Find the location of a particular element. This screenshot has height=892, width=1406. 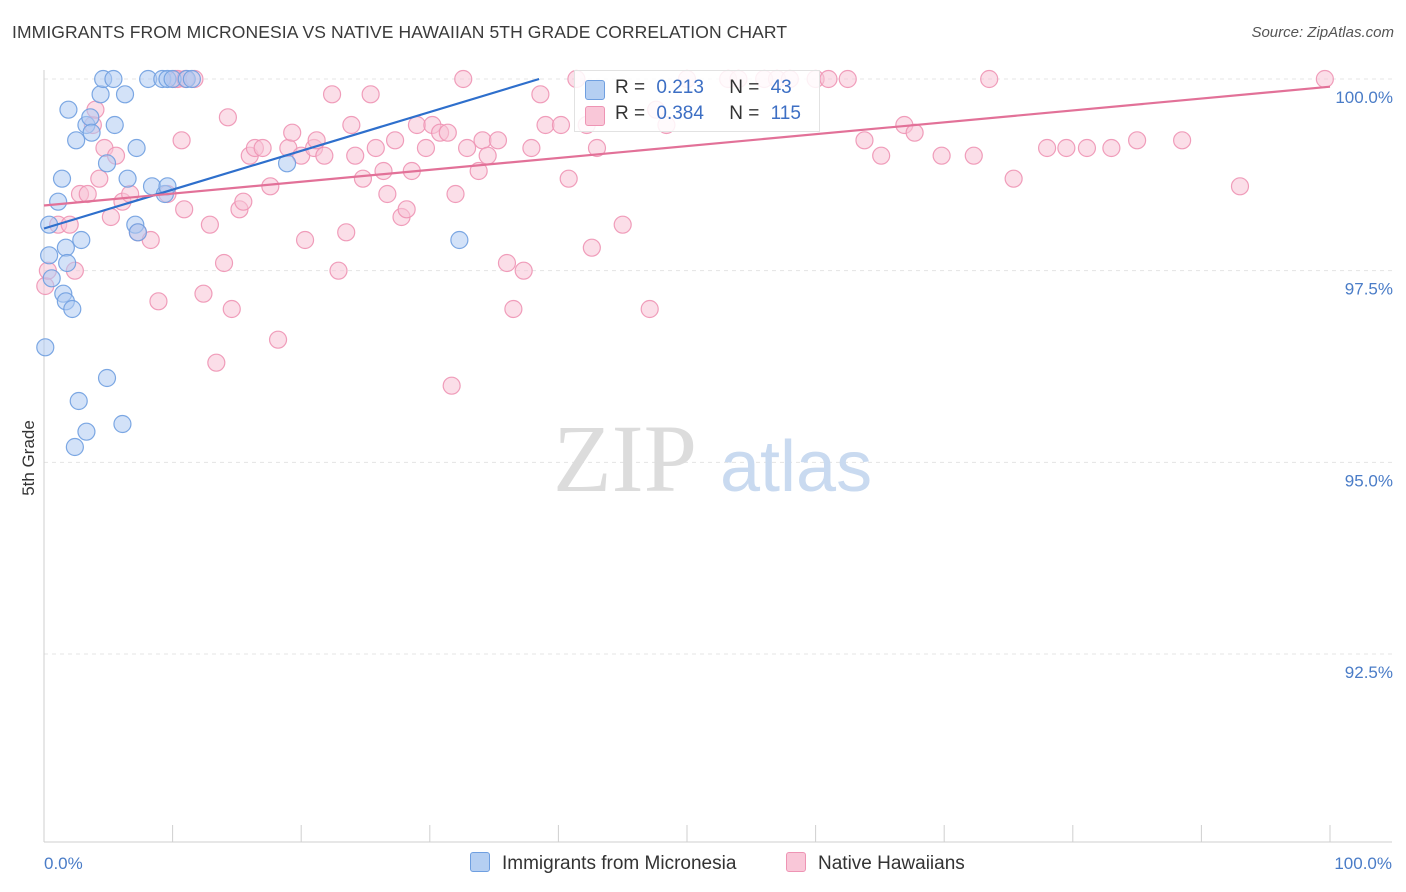

trend-line-micronesia is located at coordinates (291, 153).